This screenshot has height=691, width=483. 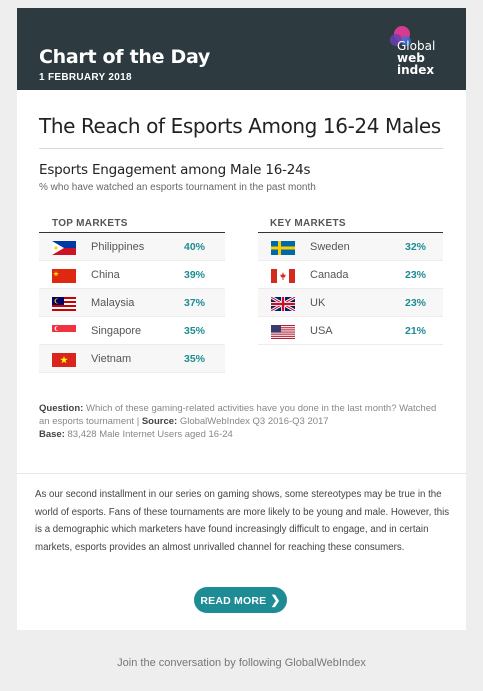 What do you see at coordinates (64, 360) in the screenshot?
I see `vietnam-flag-icon` at bounding box center [64, 360].